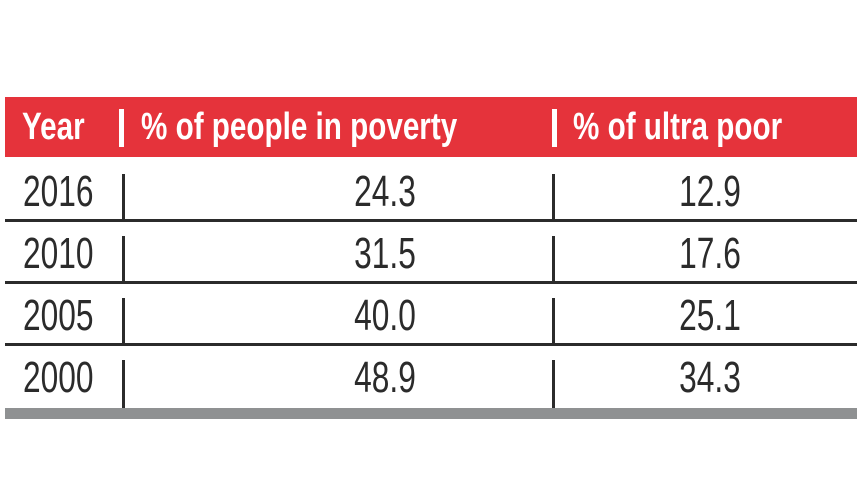 The image size is (857, 482). I want to click on cell-poverty: 48.9, so click(385, 377).